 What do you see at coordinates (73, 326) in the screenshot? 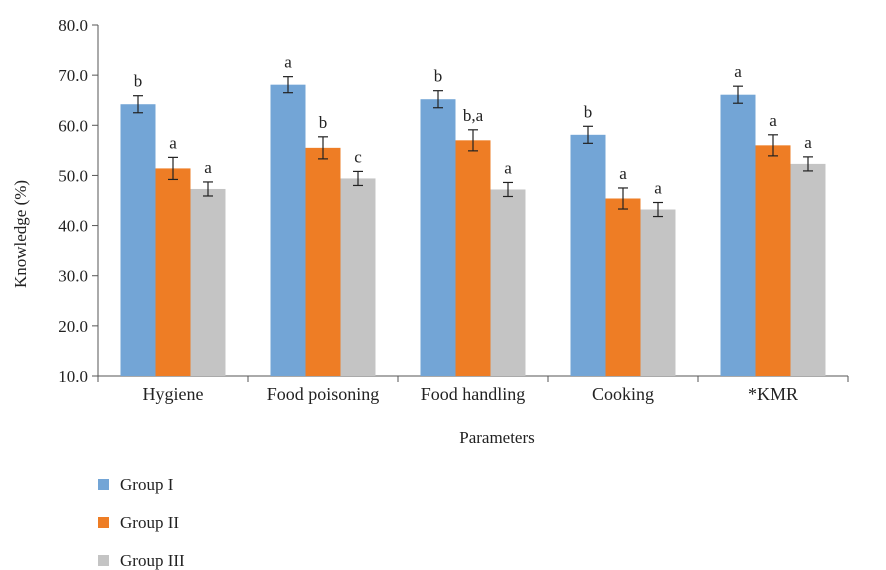
I see `y-tick-label: 20.0` at bounding box center [73, 326].